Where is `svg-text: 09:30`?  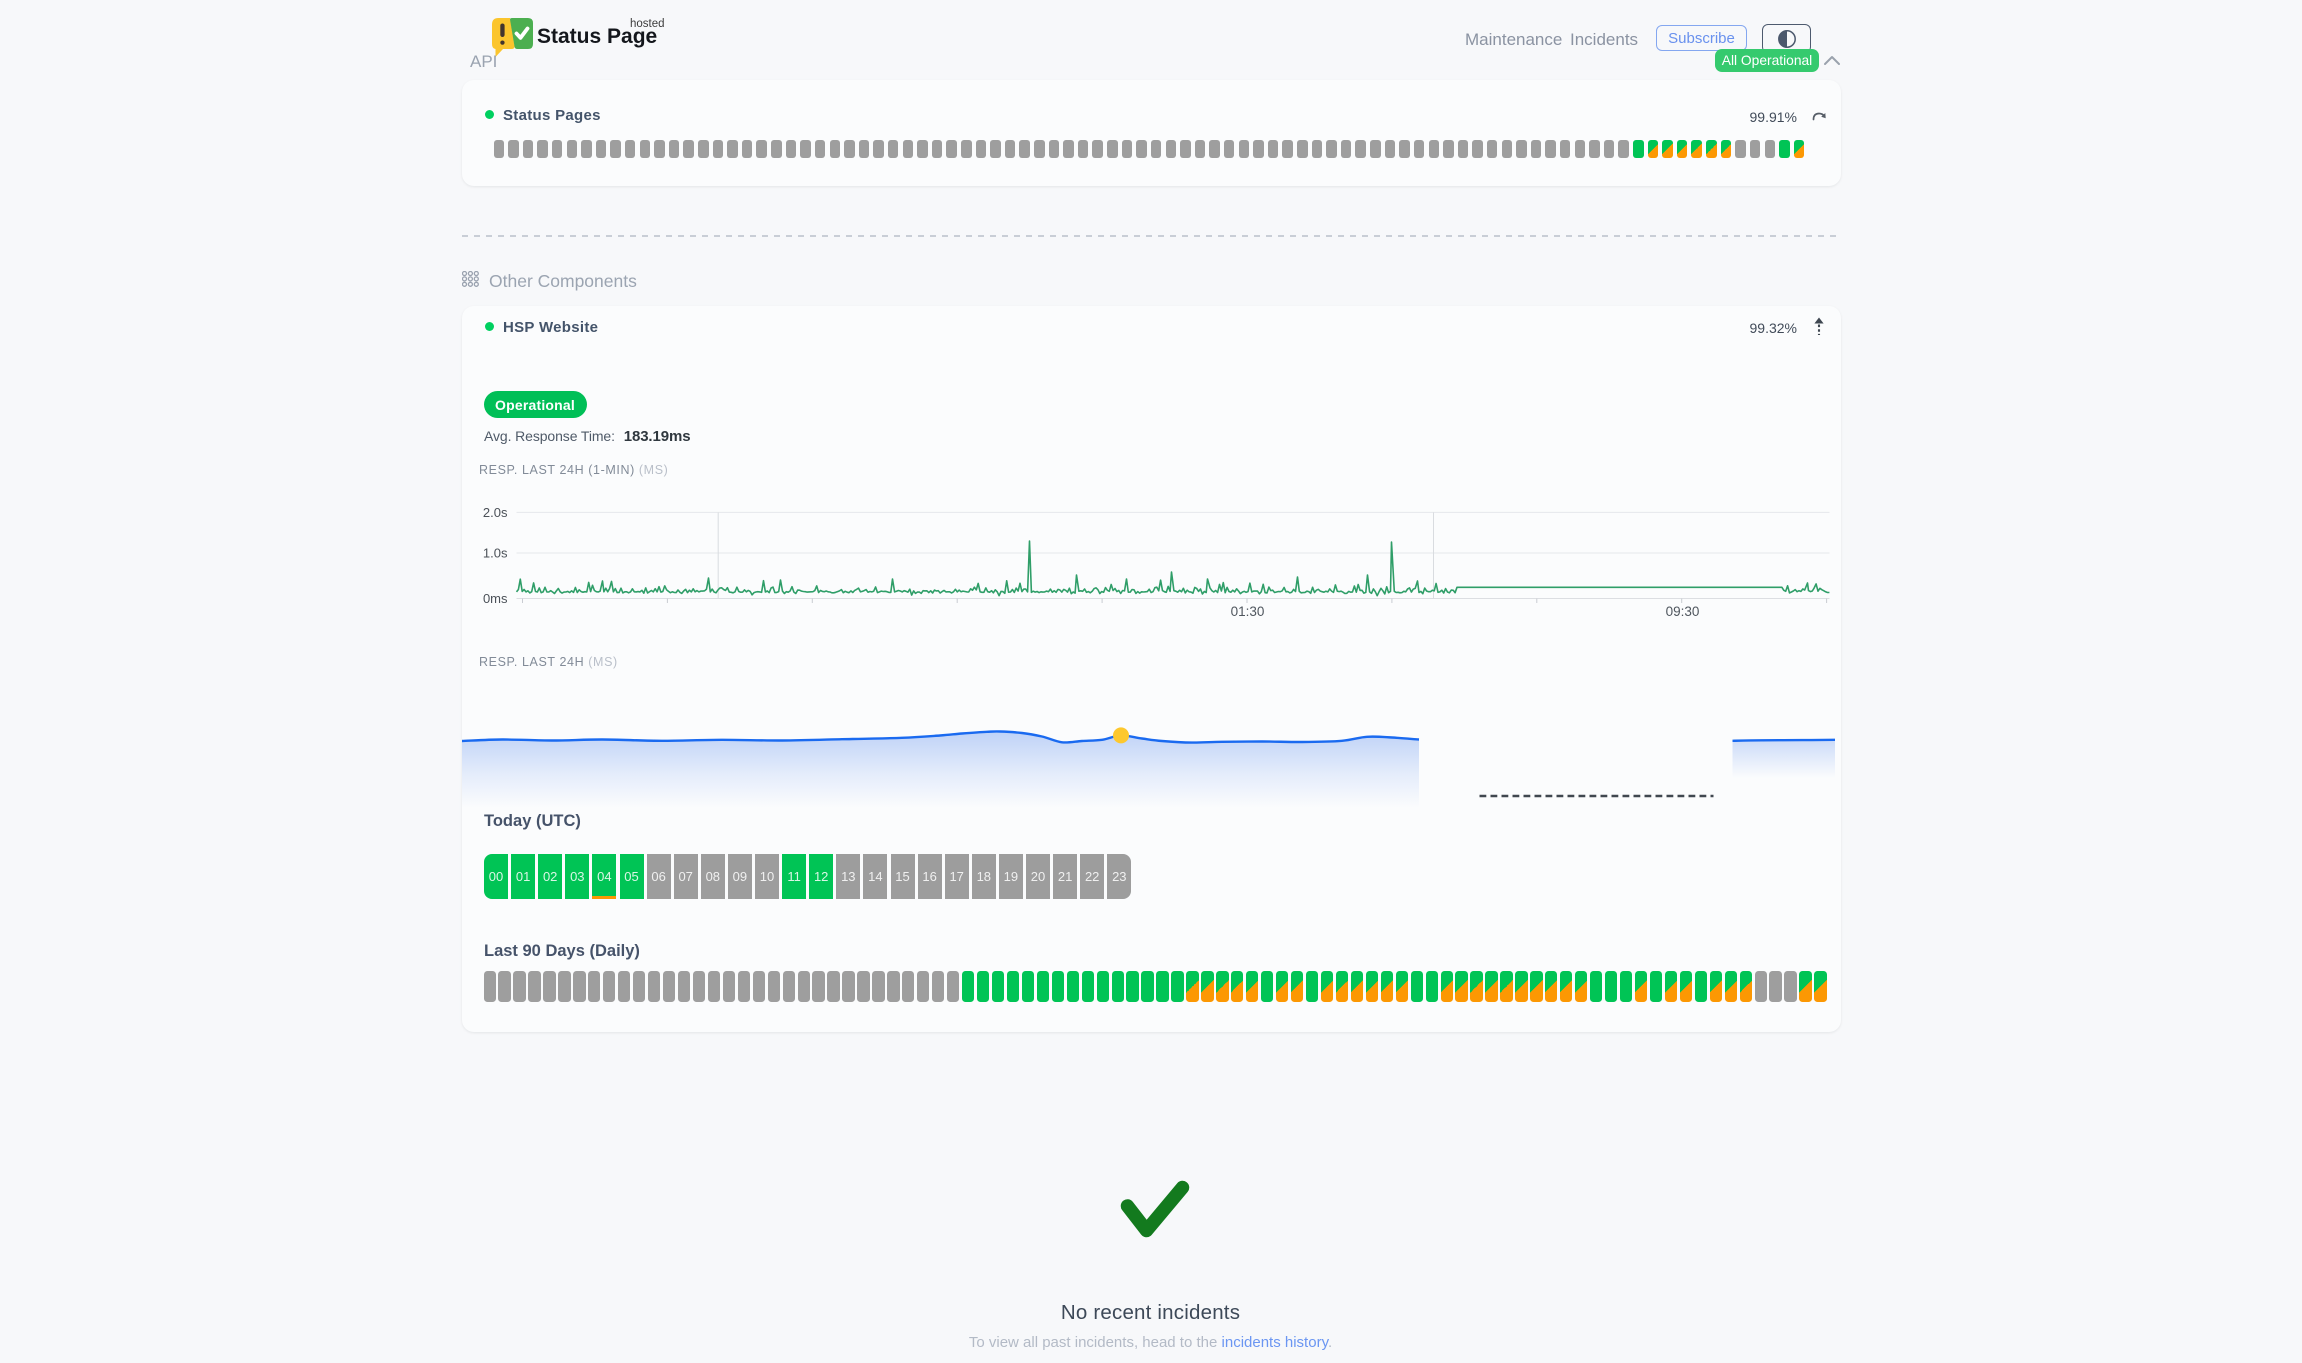
svg-text: 09:30 is located at coordinates (1682, 611).